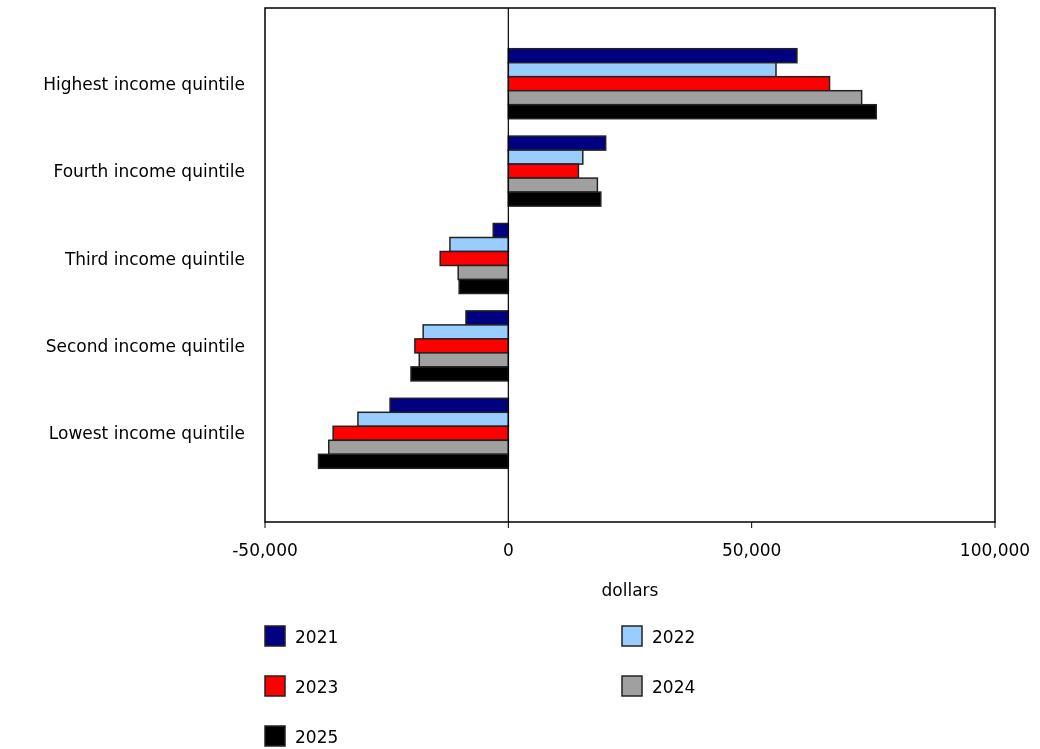 This screenshot has height=749, width=1040. What do you see at coordinates (508, 550) in the screenshot?
I see `x-tick-label: 0` at bounding box center [508, 550].